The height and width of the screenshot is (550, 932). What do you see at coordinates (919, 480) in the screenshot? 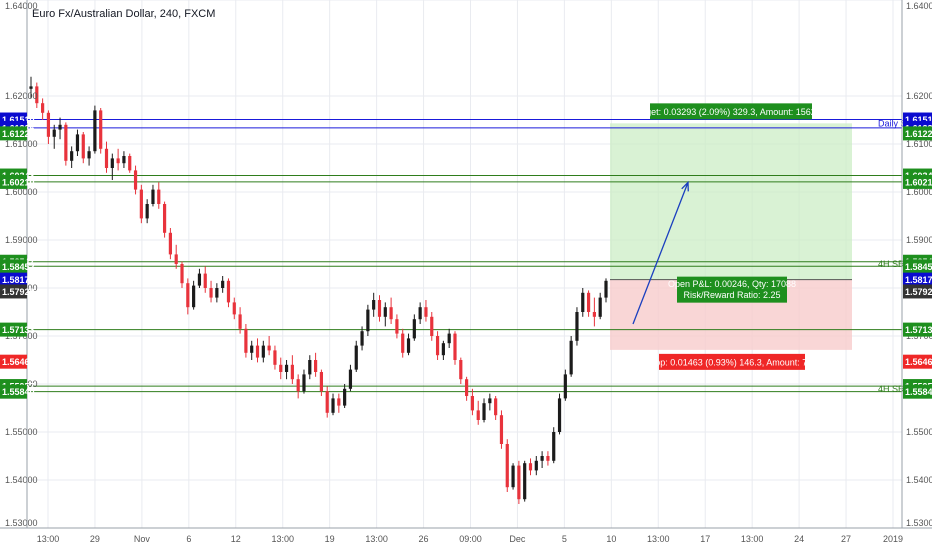
I see `y-tick-right: 1.54000` at bounding box center [919, 480].